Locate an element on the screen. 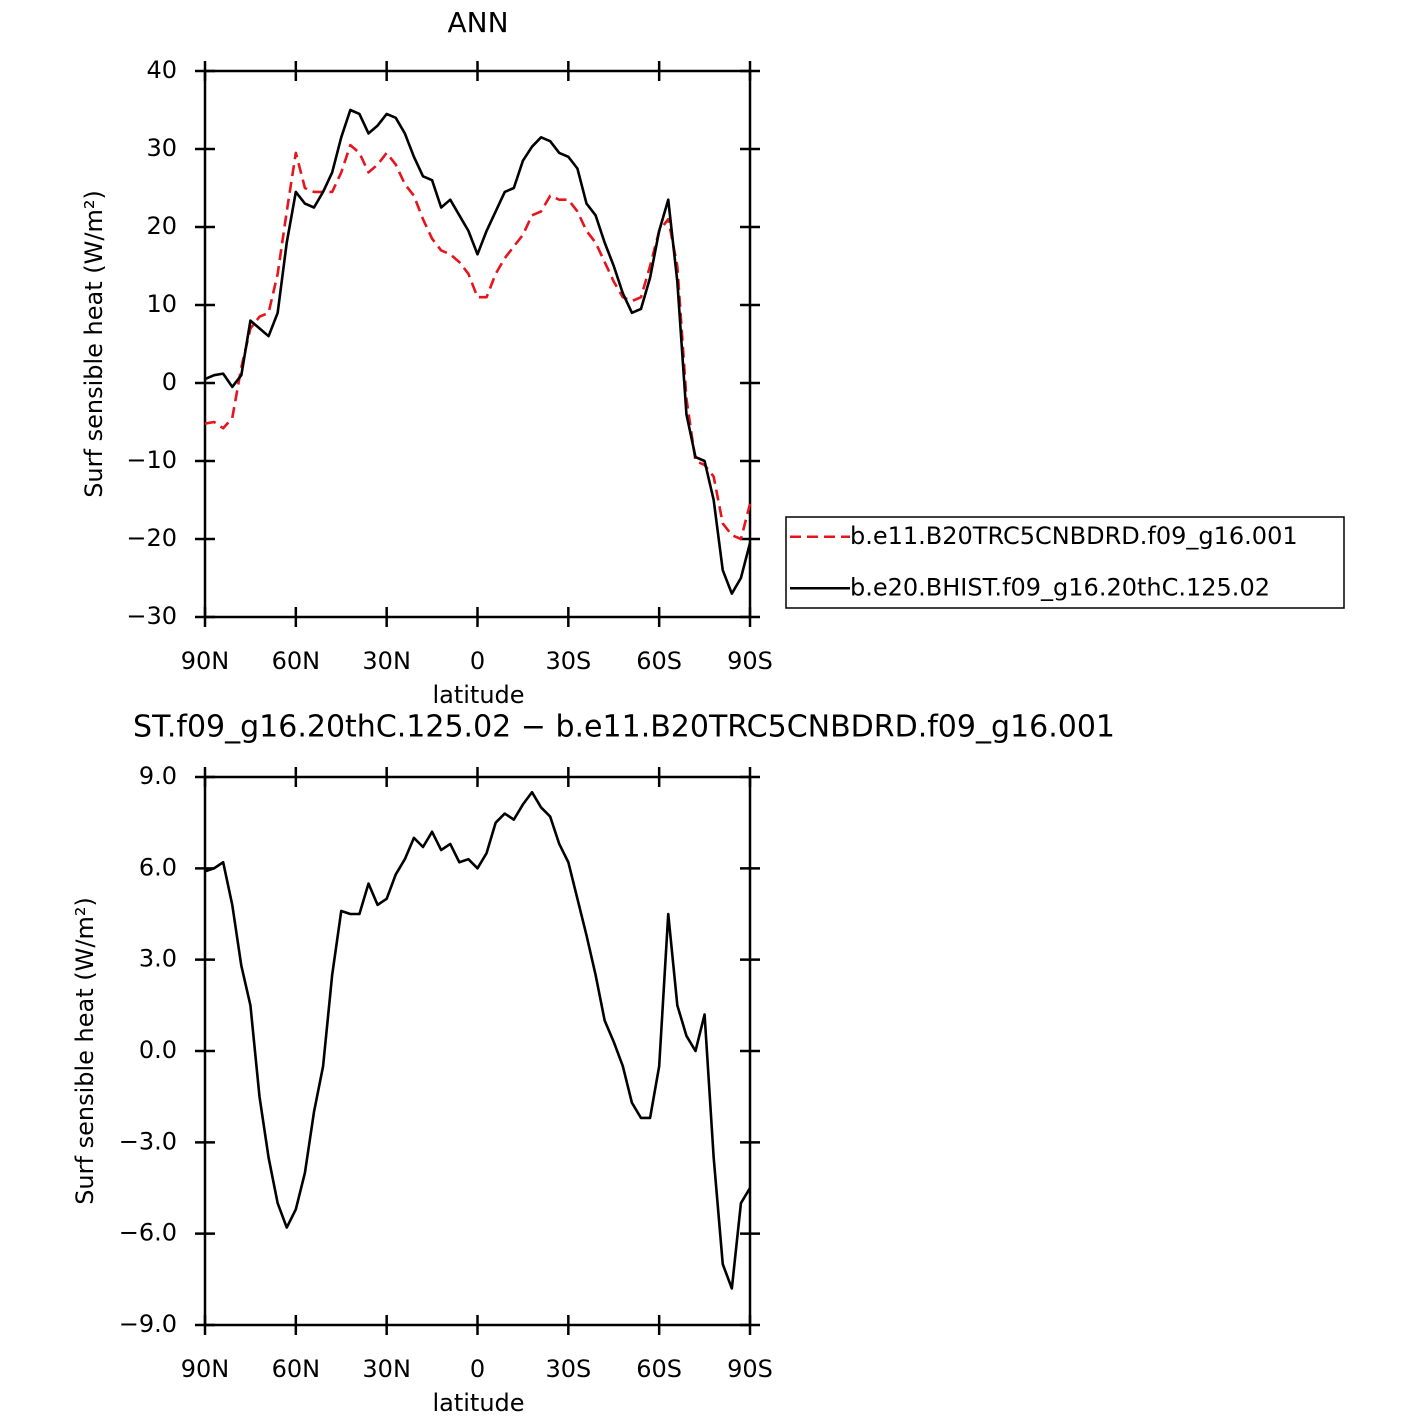 Image resolution: width=1424 pixels, height=1424 pixels. y-tick-label: −20 is located at coordinates (151, 538).